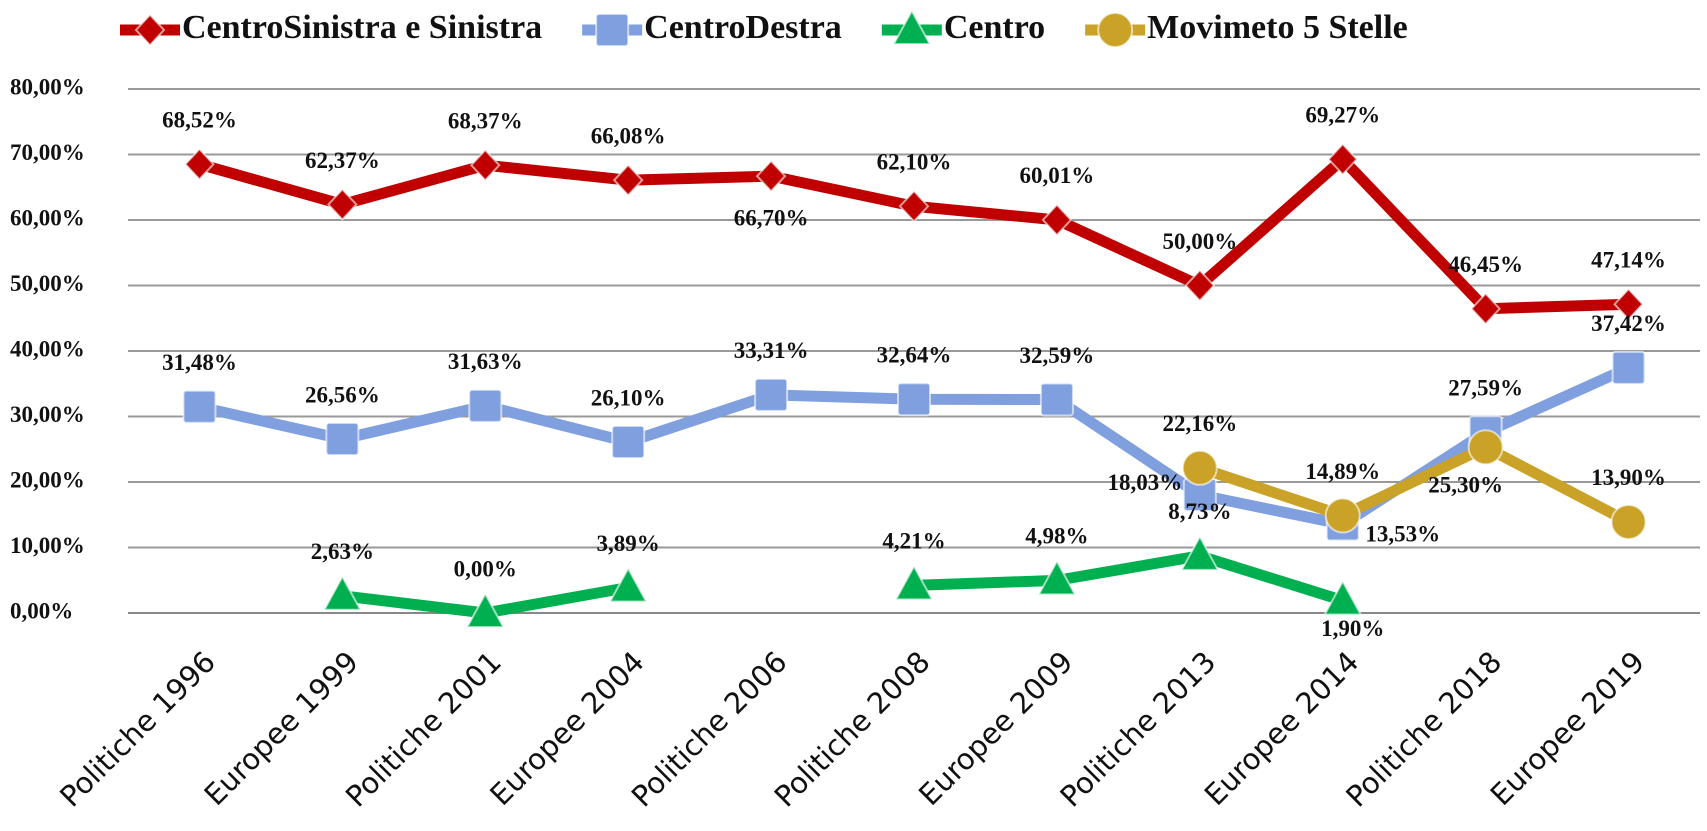 The height and width of the screenshot is (831, 1707). What do you see at coordinates (1352, 628) in the screenshot?
I see `data-label: 1,90%` at bounding box center [1352, 628].